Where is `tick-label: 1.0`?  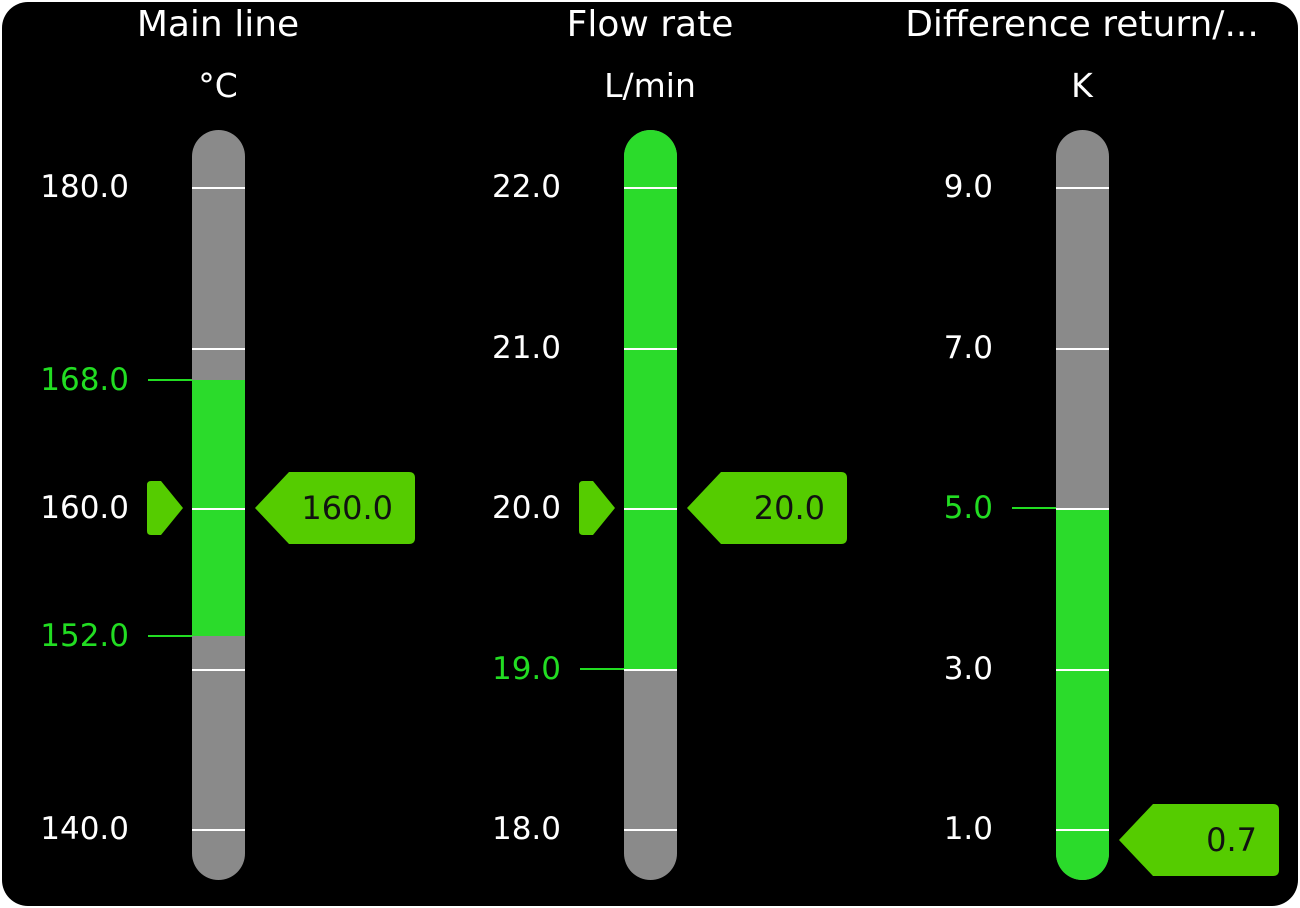 tick-label: 1.0 is located at coordinates (968, 829).